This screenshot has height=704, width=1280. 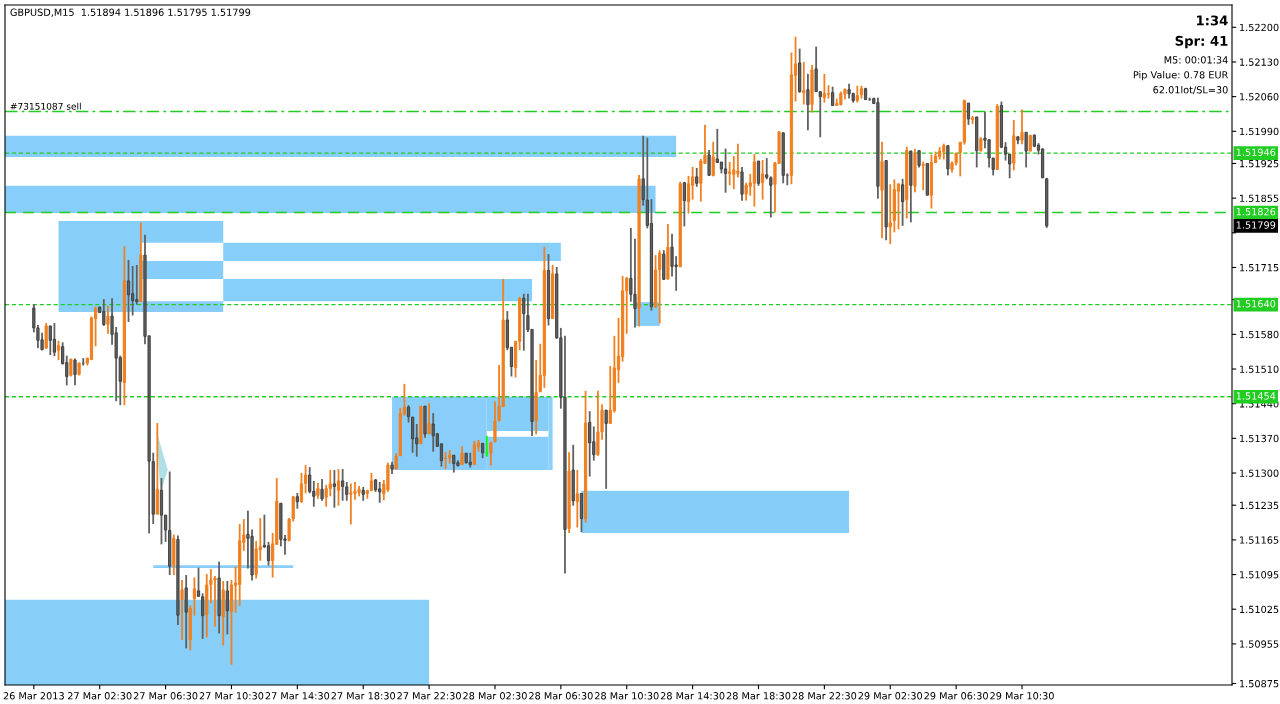 What do you see at coordinates (495, 696) in the screenshot?
I see `x-tick-label: 28 Mar 02:30` at bounding box center [495, 696].